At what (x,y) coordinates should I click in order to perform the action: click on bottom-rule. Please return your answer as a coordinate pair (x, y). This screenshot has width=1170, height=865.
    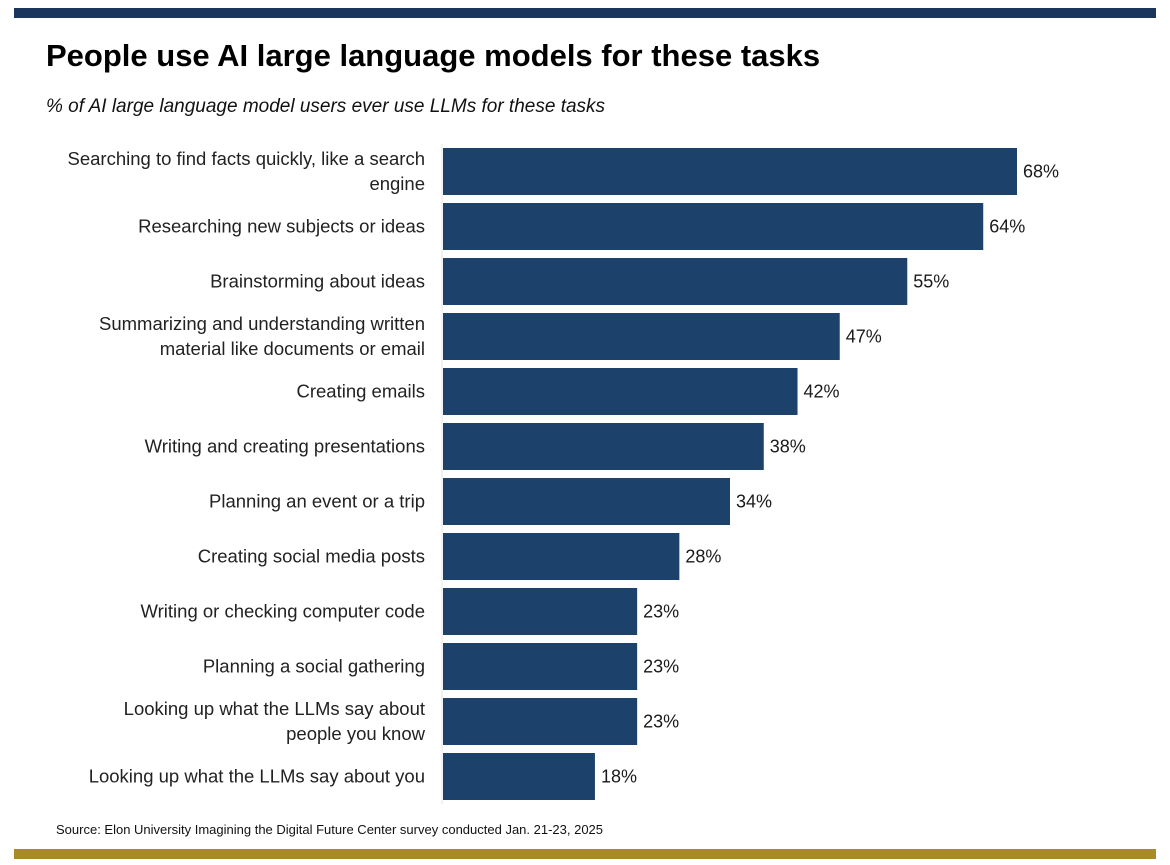
    Looking at the image, I should click on (585, 854).